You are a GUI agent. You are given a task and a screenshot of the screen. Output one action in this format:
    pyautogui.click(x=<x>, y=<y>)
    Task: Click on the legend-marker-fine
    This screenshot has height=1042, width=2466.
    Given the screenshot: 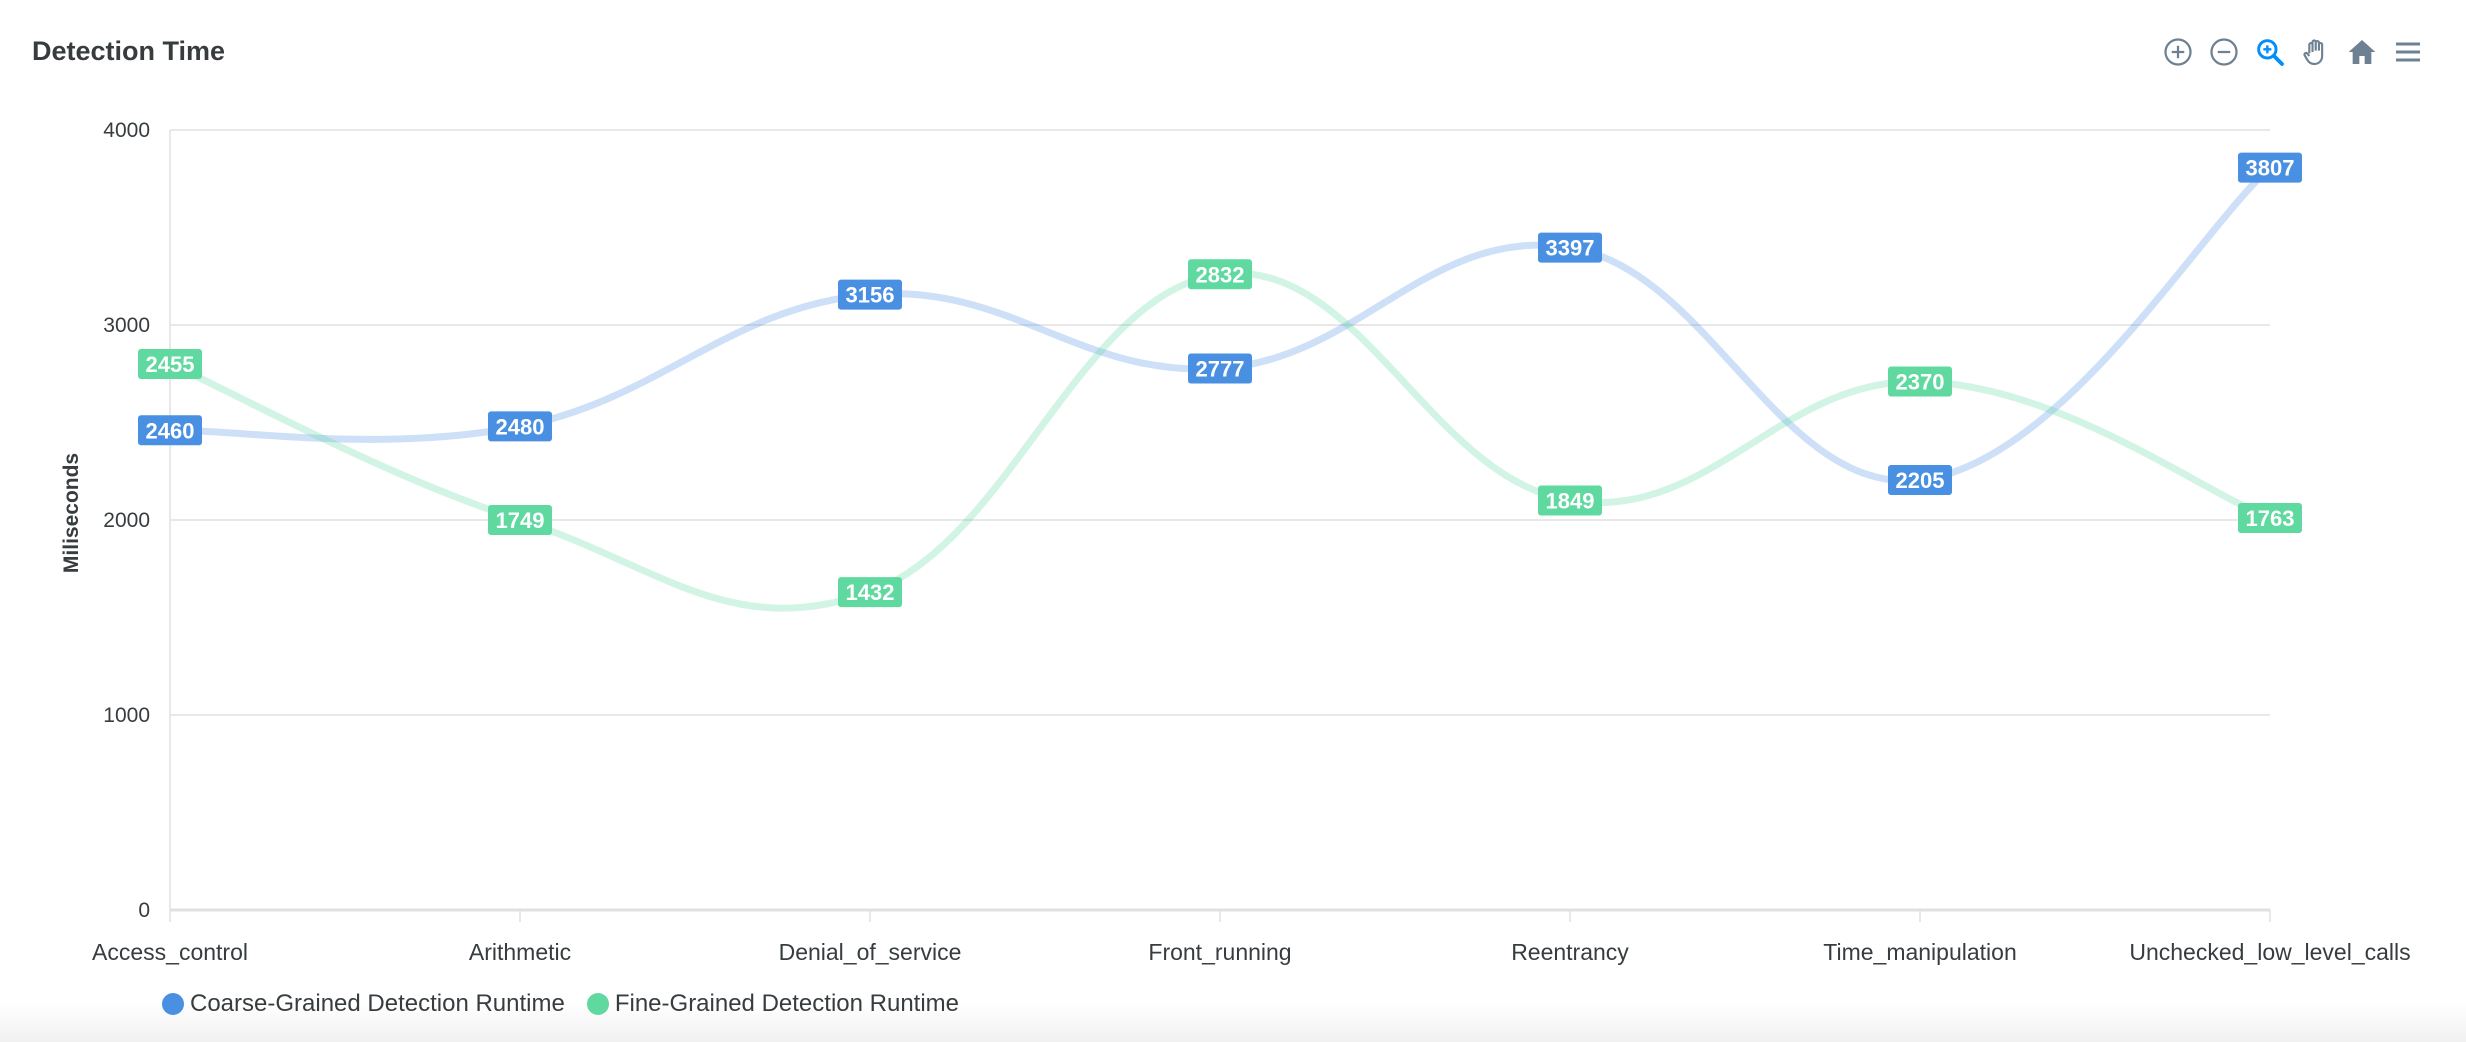 What is the action you would take?
    pyautogui.click(x=597, y=1004)
    